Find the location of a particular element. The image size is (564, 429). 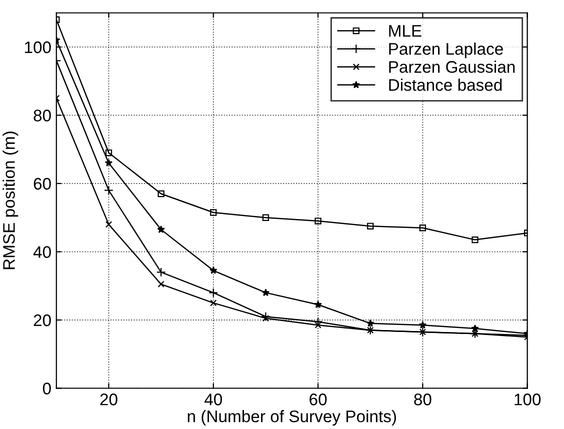

y-tick-label: 40 is located at coordinates (42, 252).